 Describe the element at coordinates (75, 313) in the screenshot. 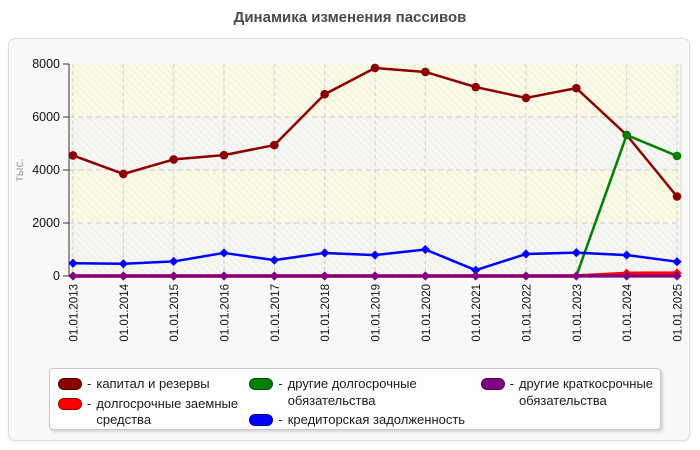

I see `x-tick-label: 01.01.2013` at that location.